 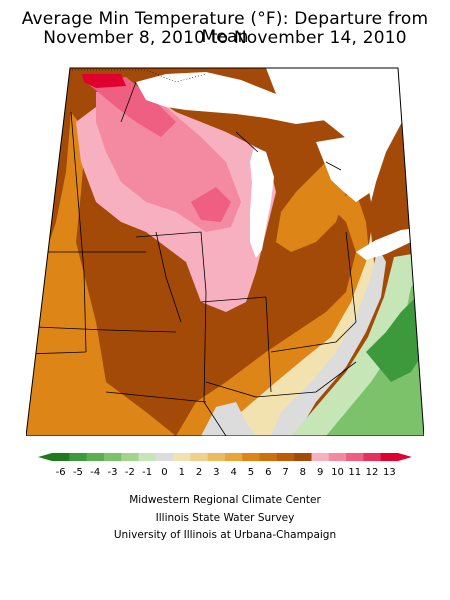 What do you see at coordinates (372, 472) in the screenshot?
I see `legend-label: 12` at bounding box center [372, 472].